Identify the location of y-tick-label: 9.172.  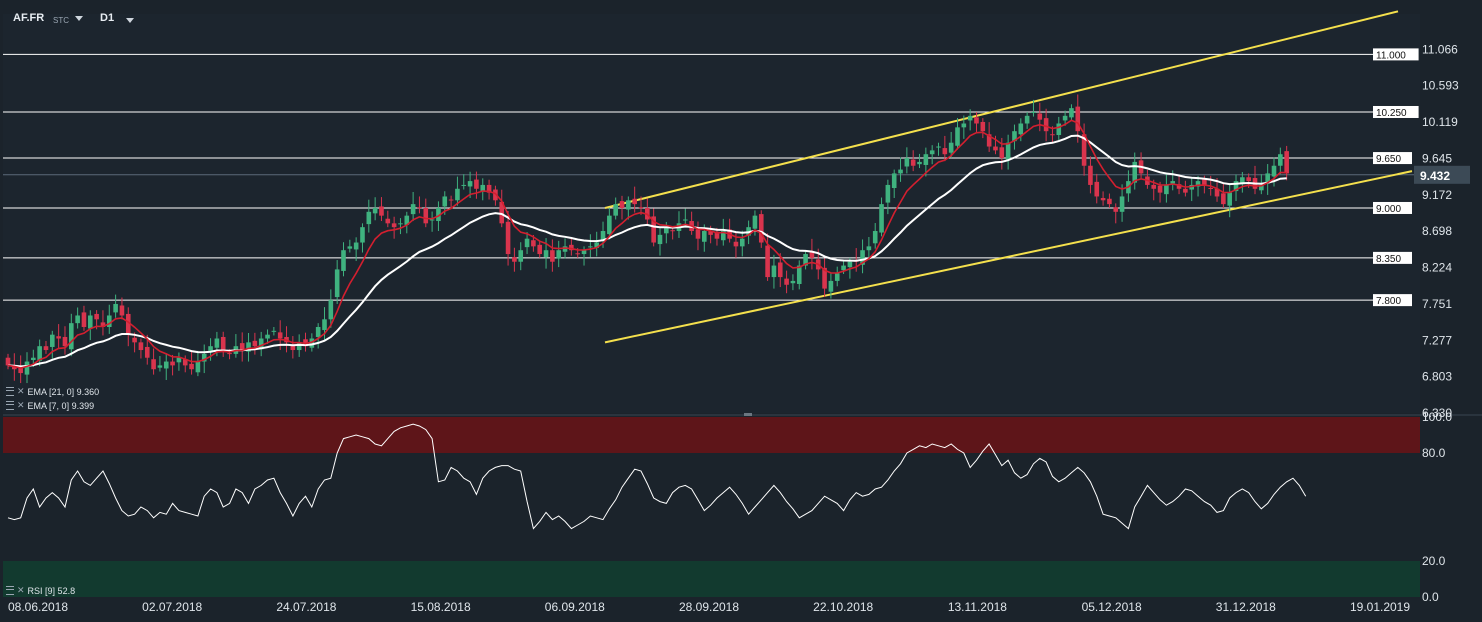
(1437, 195).